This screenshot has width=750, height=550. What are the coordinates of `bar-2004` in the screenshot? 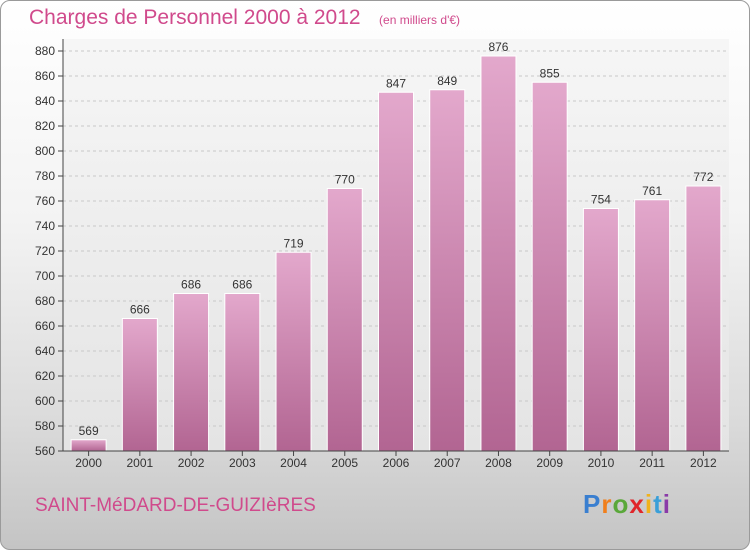 It's located at (293, 351).